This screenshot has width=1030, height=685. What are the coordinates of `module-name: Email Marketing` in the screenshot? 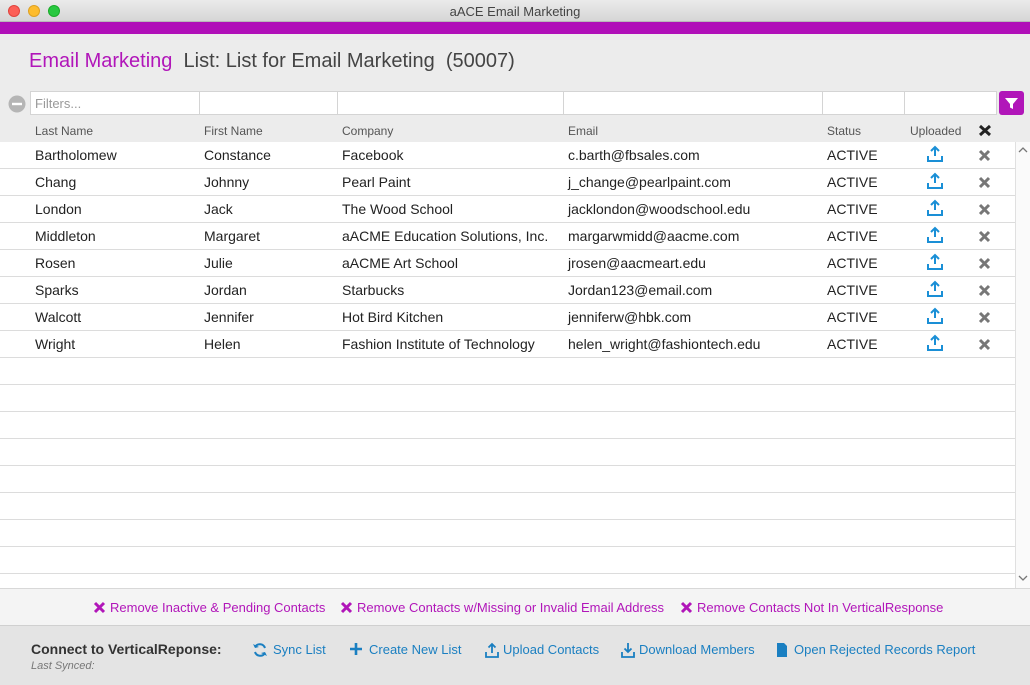 It's located at (101, 61).